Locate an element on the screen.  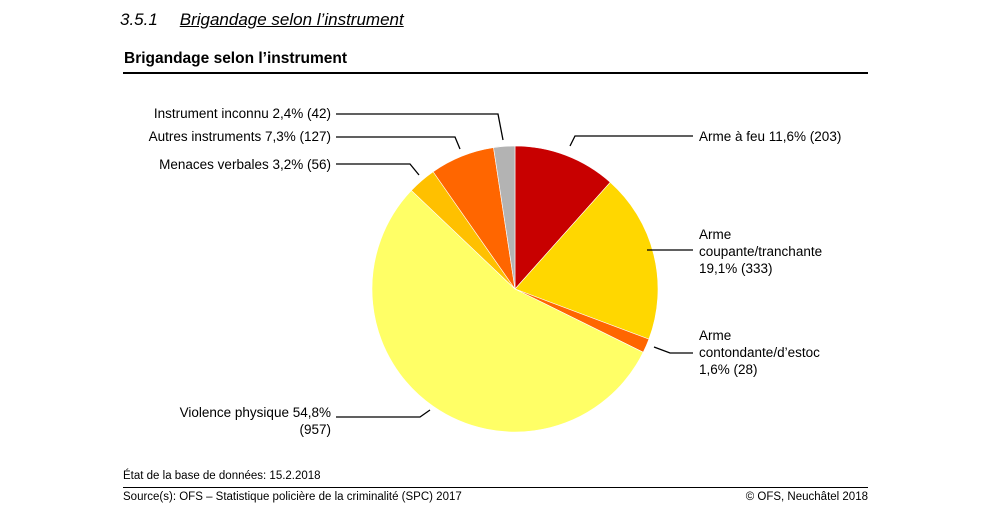
slice-label: Arme coupante/tranchante 19,1% (333) is located at coordinates (760, 251).